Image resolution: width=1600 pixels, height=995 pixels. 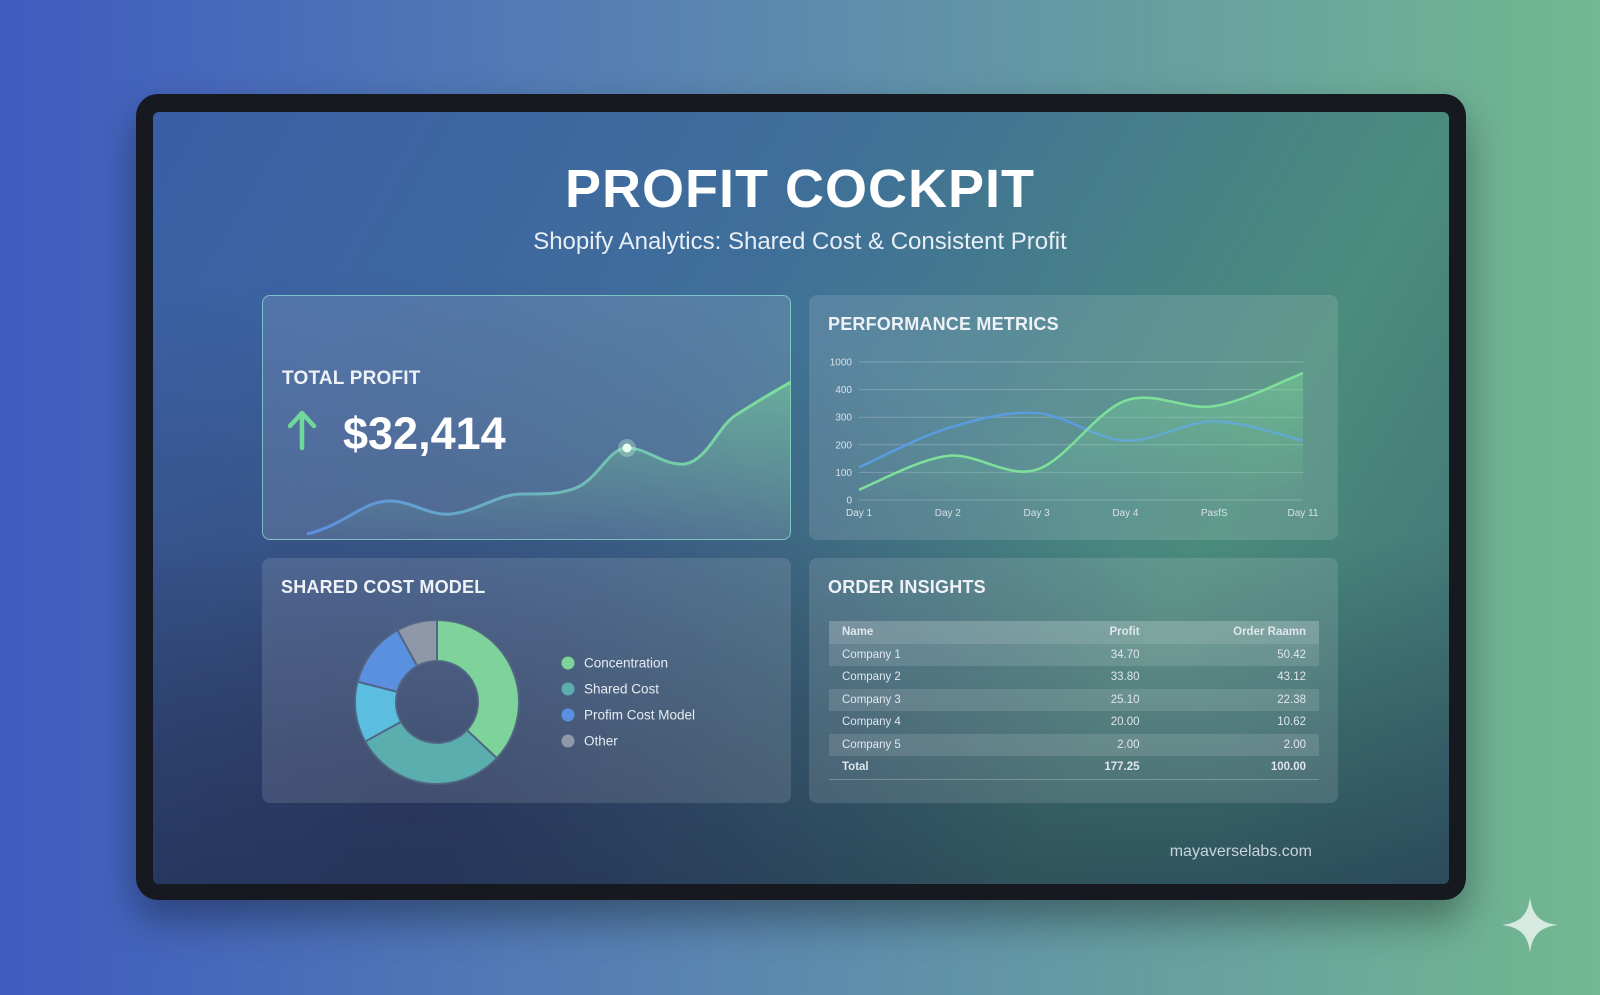 I want to click on series-line, so click(x=1081, y=431).